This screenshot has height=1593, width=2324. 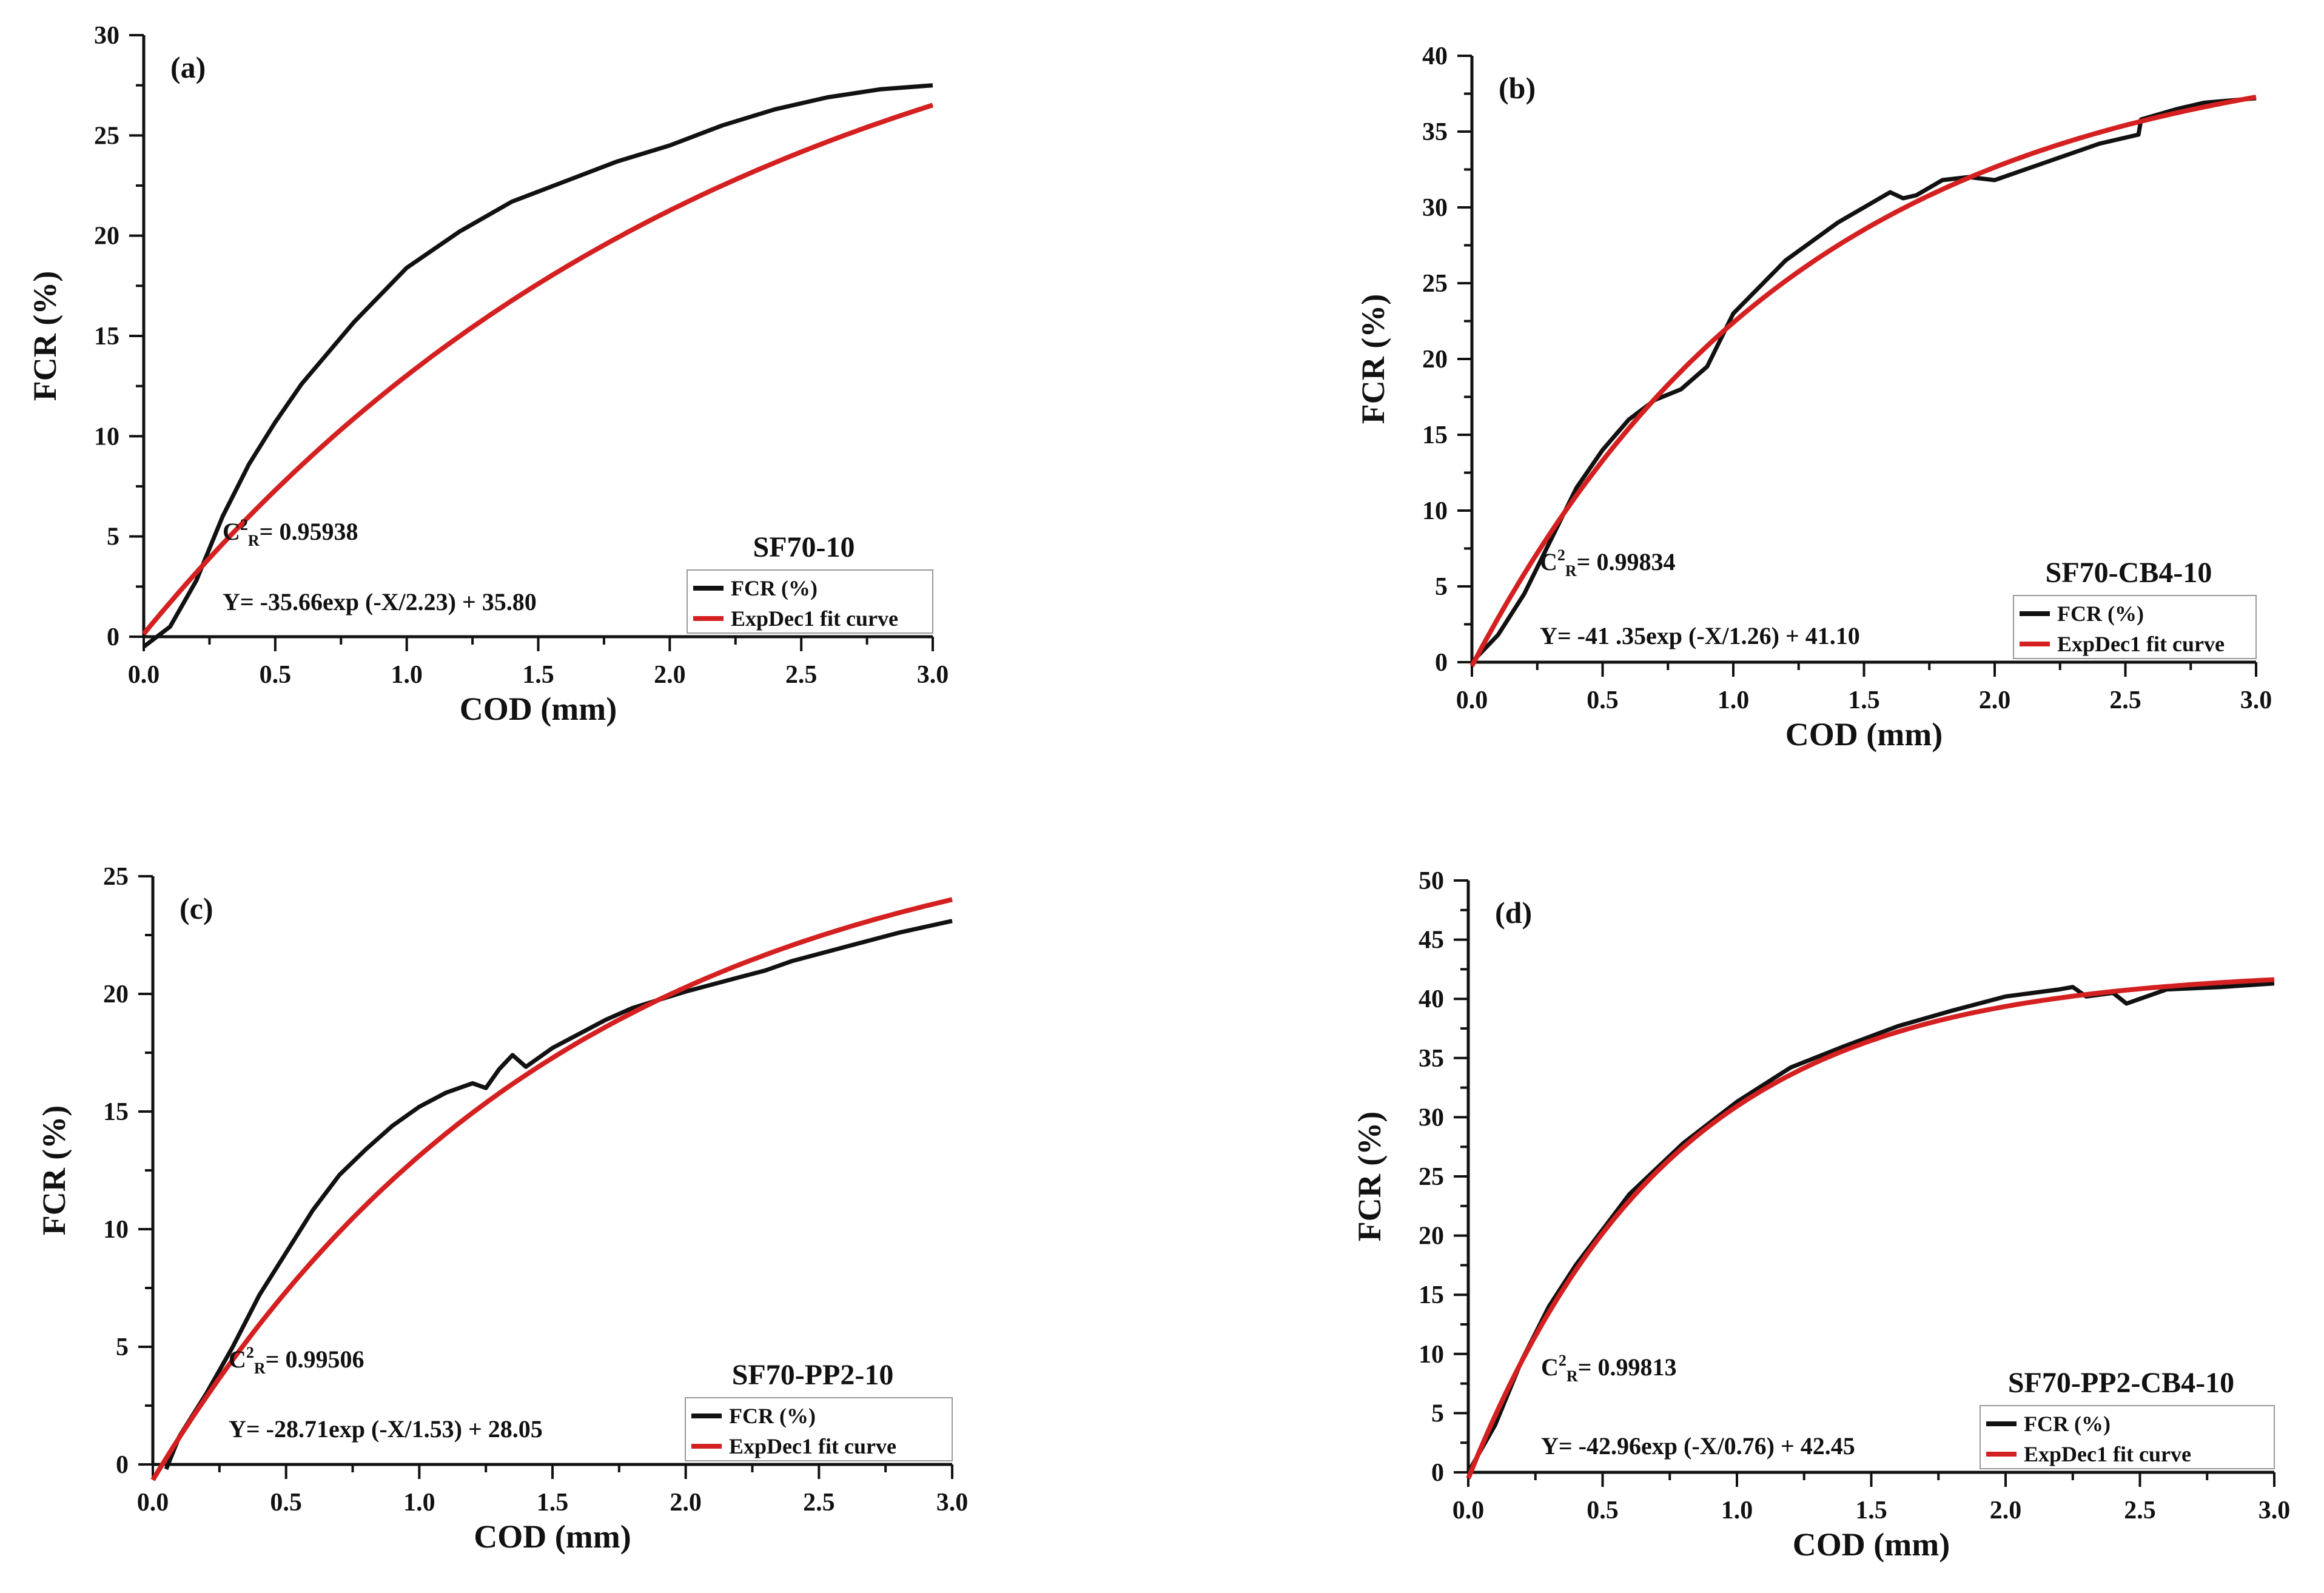 What do you see at coordinates (2121, 1383) in the screenshot?
I see `chart-title: SF70-PP2-CB4-10` at bounding box center [2121, 1383].